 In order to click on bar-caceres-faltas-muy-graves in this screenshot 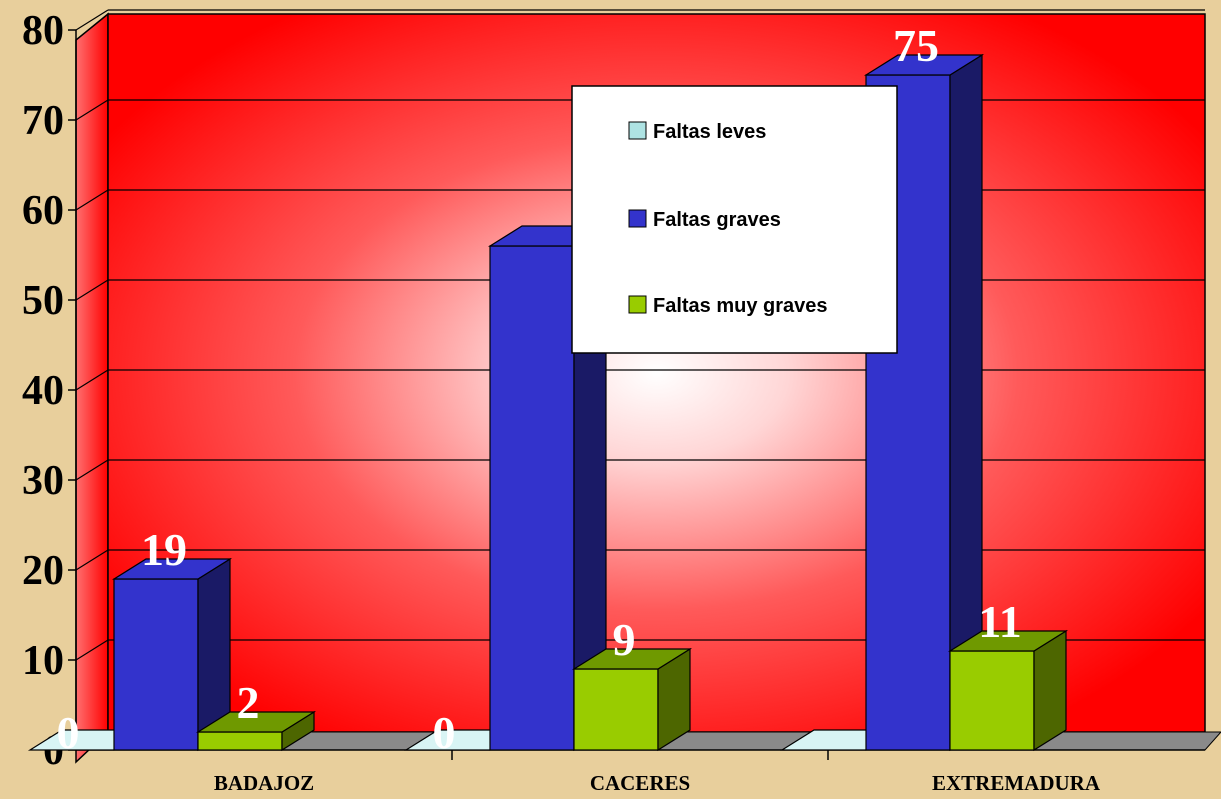, I will do `click(632, 699)`.